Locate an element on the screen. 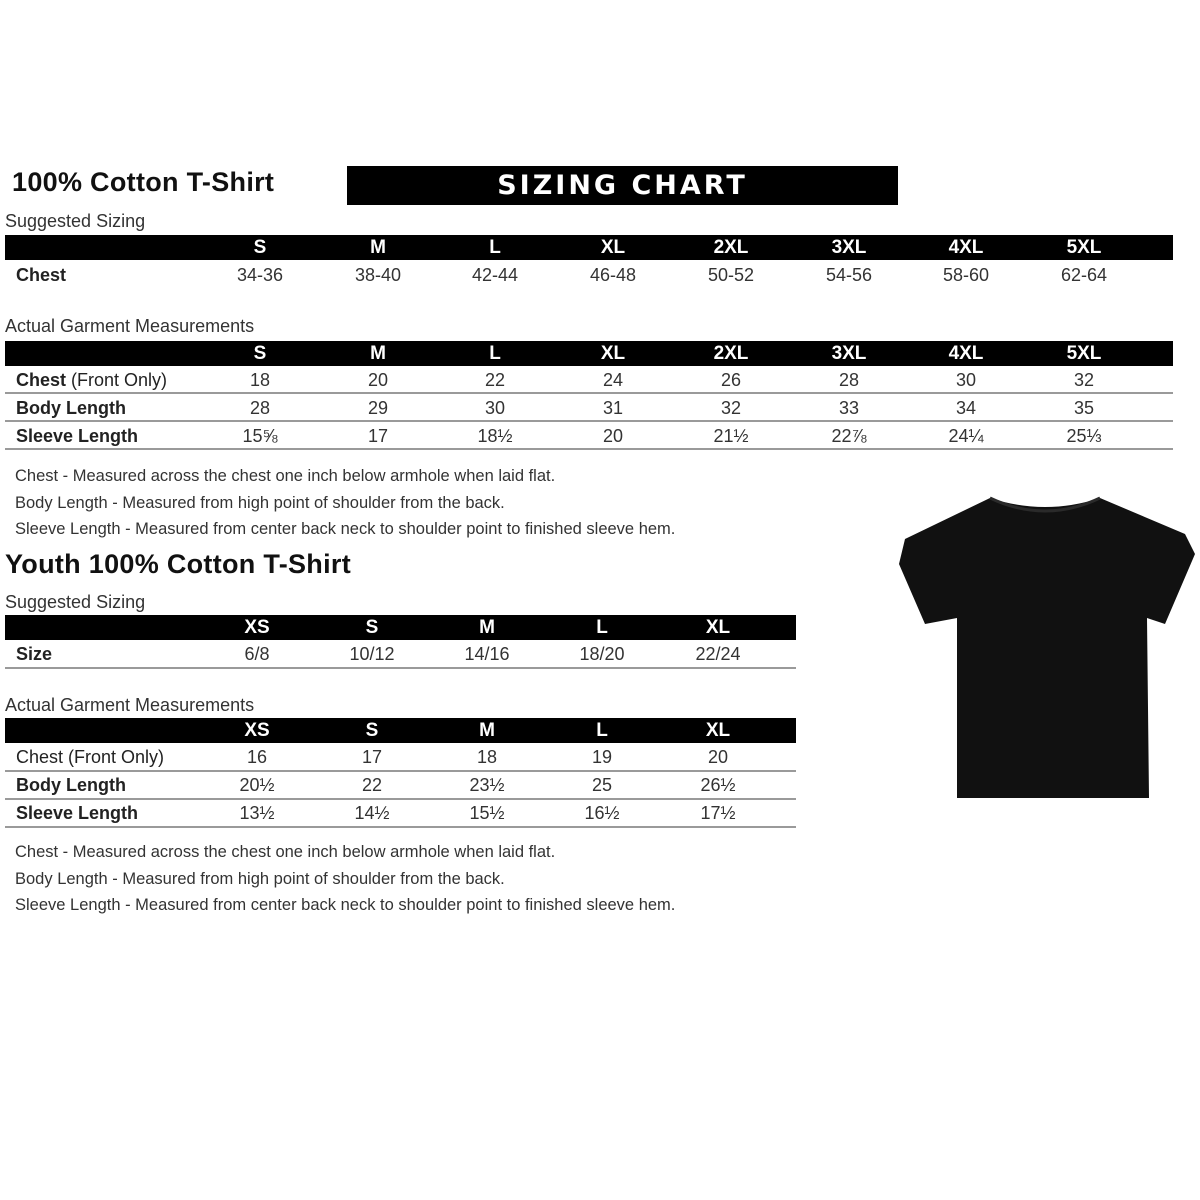 The height and width of the screenshot is (1200, 1200). table-row: Body Length 20½ 22 23½ 25 26½ is located at coordinates (400, 785).